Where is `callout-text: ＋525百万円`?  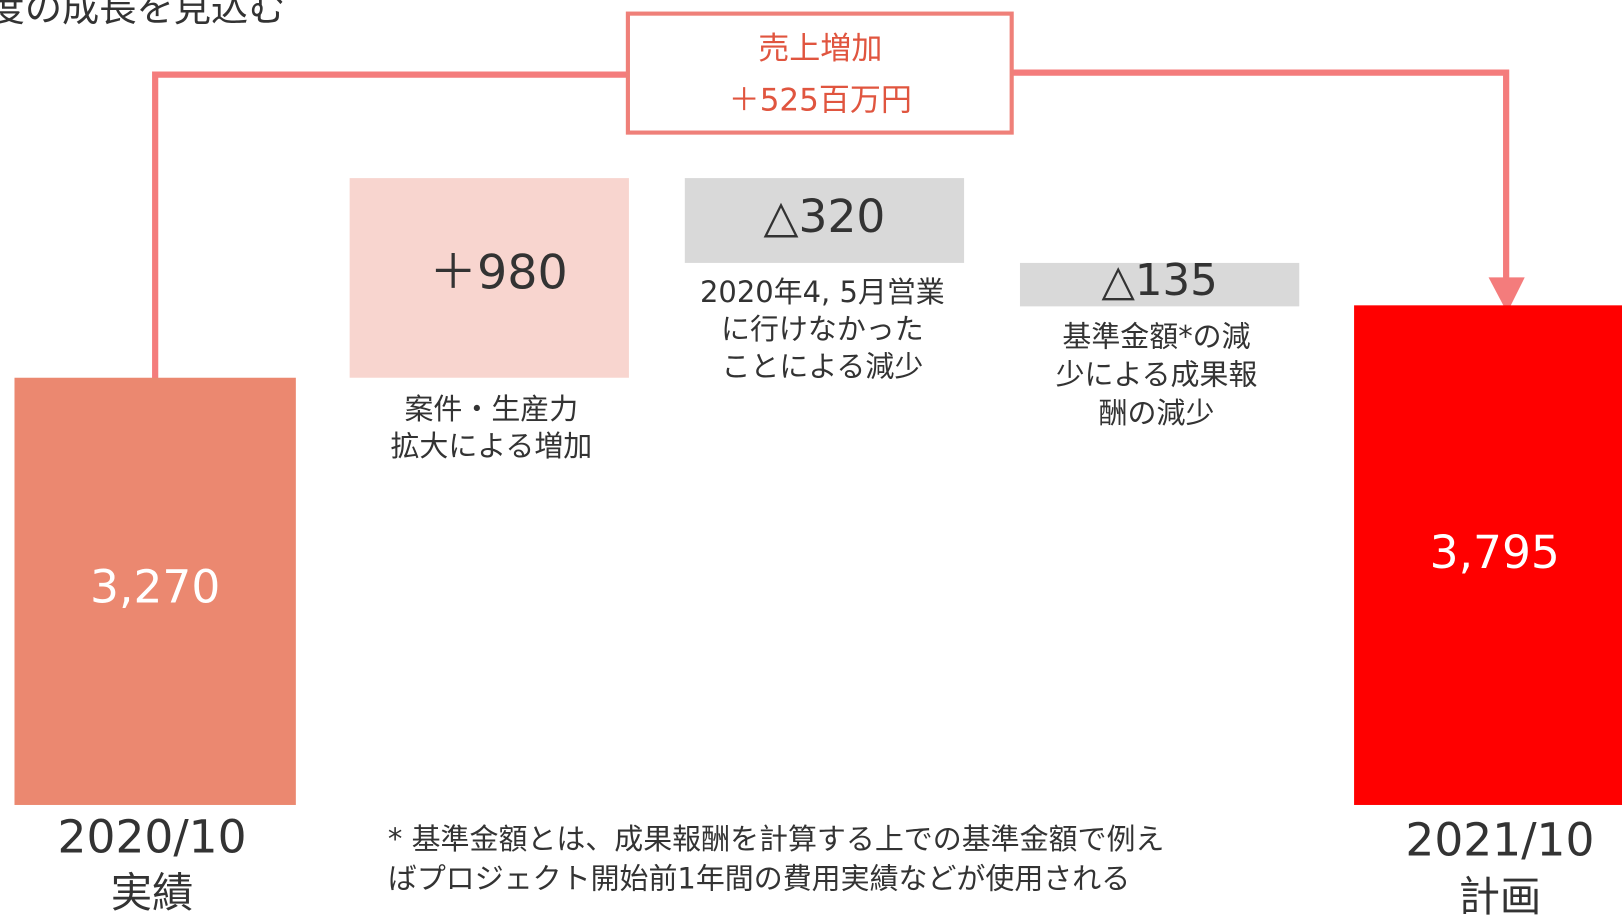
callout-text: ＋525百万円 is located at coordinates (820, 101).